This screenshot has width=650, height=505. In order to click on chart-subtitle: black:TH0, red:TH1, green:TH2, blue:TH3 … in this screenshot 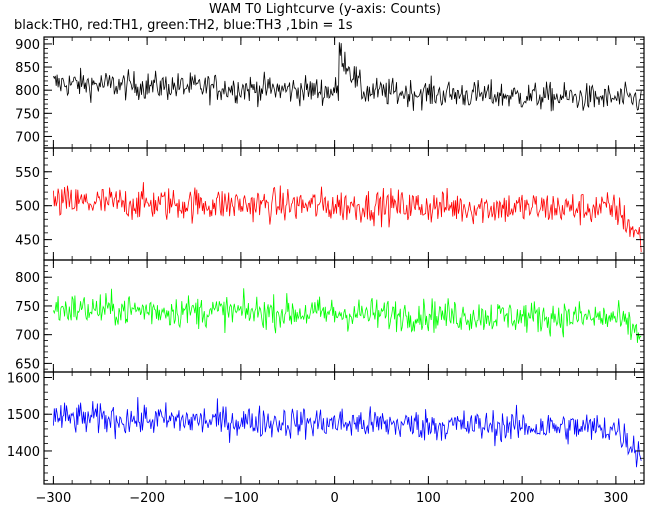, I will do `click(183, 25)`.